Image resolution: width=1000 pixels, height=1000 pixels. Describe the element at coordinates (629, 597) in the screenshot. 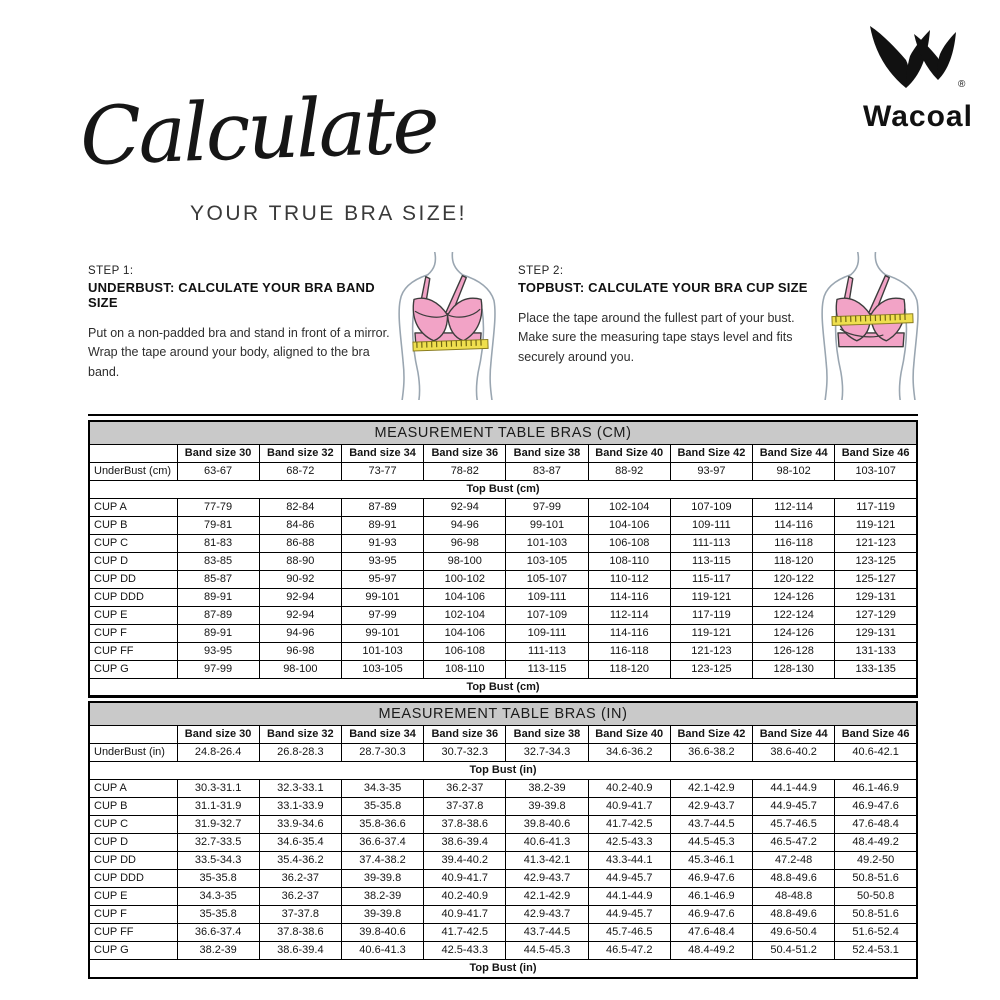

I see `cup-value: 114-116` at that location.